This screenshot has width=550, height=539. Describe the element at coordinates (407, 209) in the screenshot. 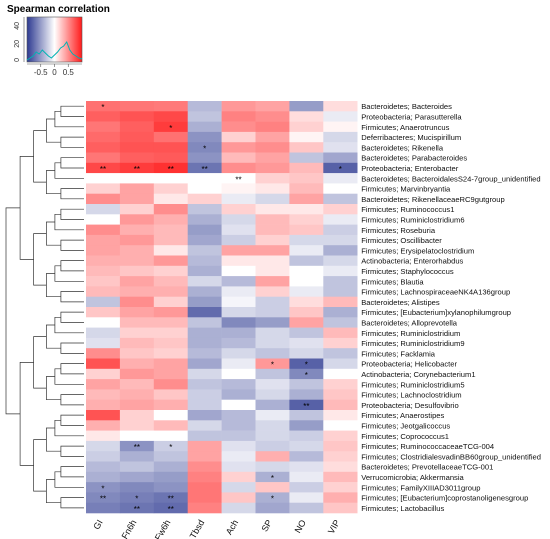

I see `row-label: Firmicutes; Ruminococcus1` at that location.